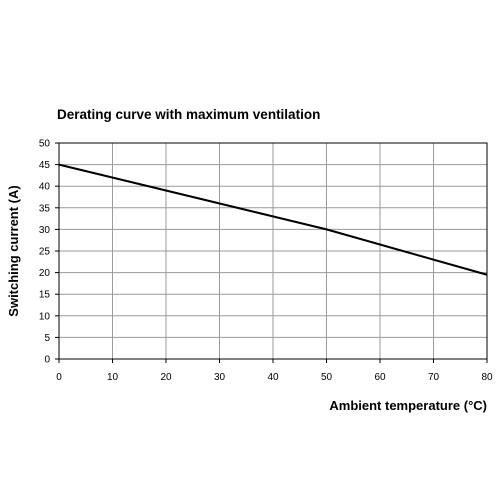 This screenshot has width=500, height=500. I want to click on y-tick-label: 50, so click(45, 144).